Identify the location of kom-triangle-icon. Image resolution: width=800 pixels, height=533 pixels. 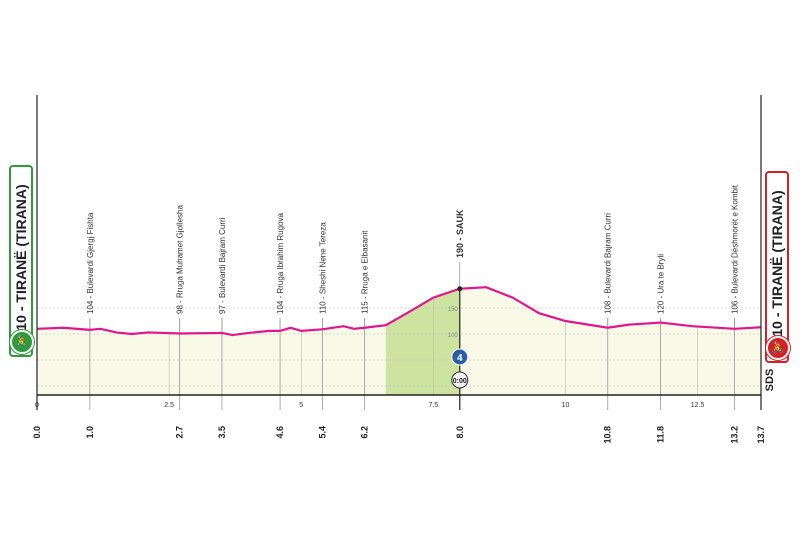
(460, 357).